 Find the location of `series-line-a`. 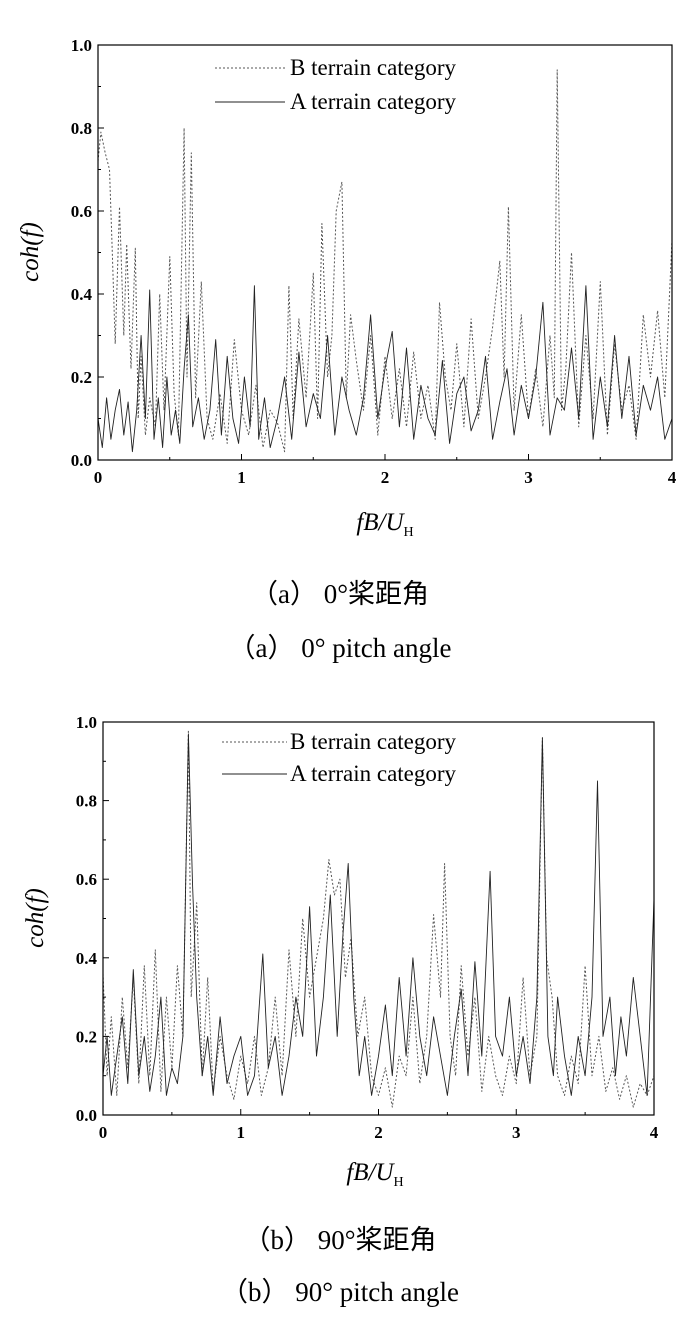

series-line-a is located at coordinates (385, 369).